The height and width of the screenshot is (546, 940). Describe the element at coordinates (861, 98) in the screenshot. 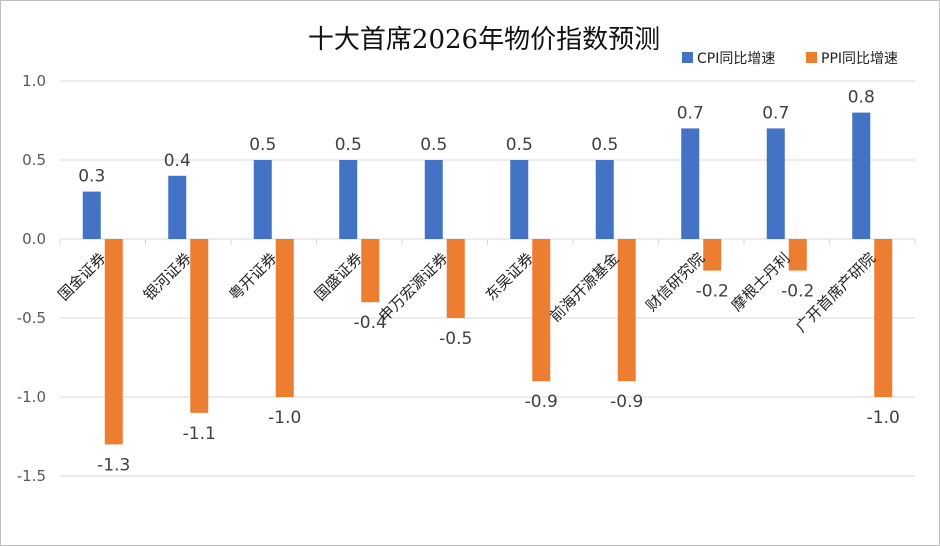

I see `cpi-data-label: 0.8` at that location.